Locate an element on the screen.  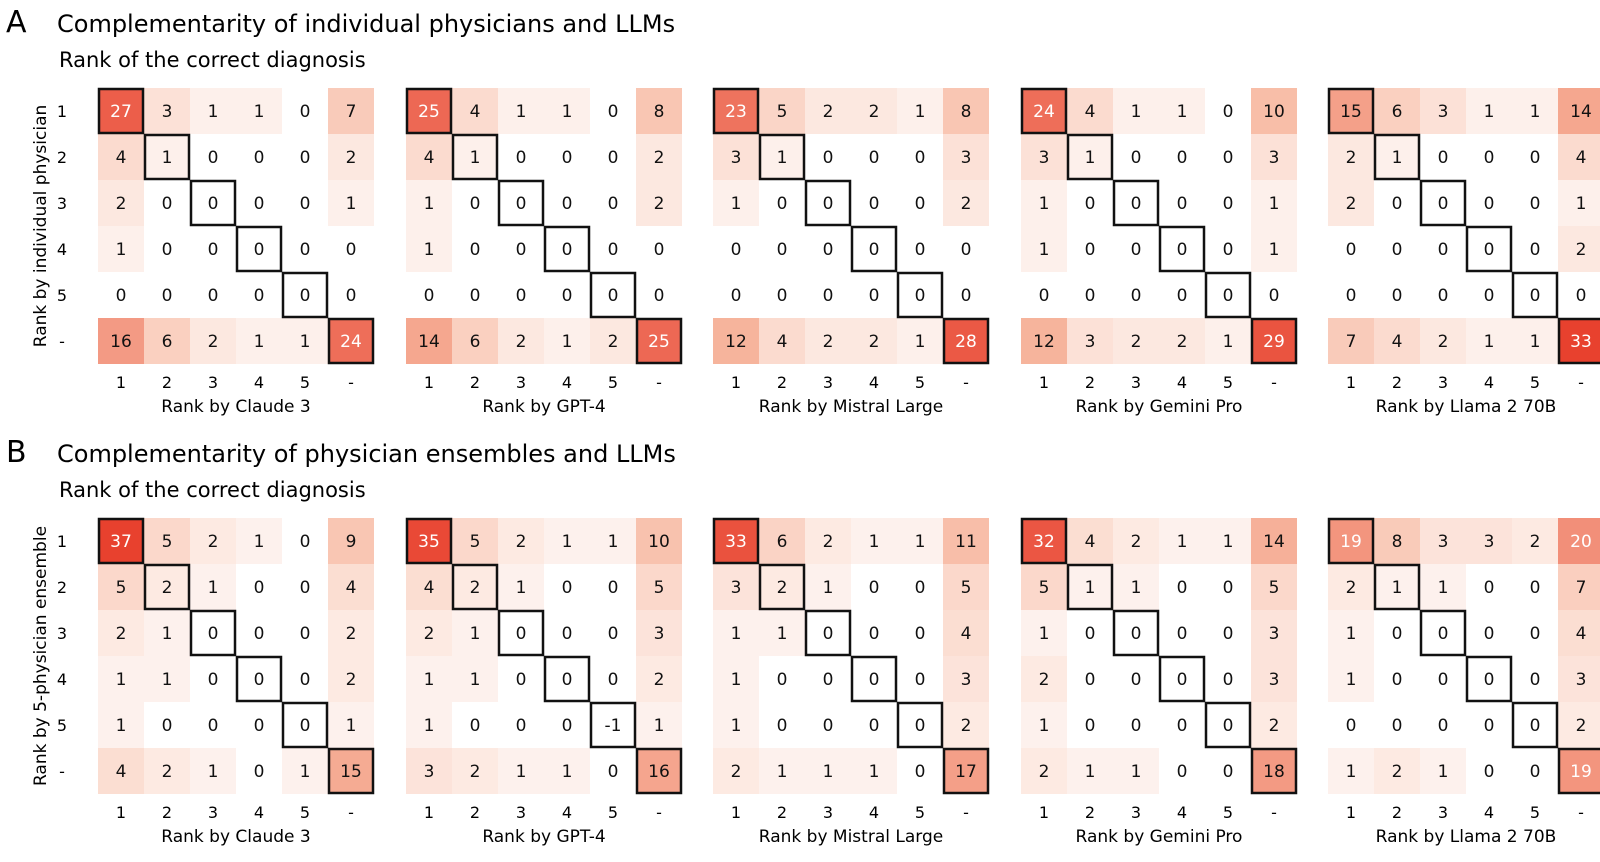
cell-value-label: 7 is located at coordinates (1581, 588).